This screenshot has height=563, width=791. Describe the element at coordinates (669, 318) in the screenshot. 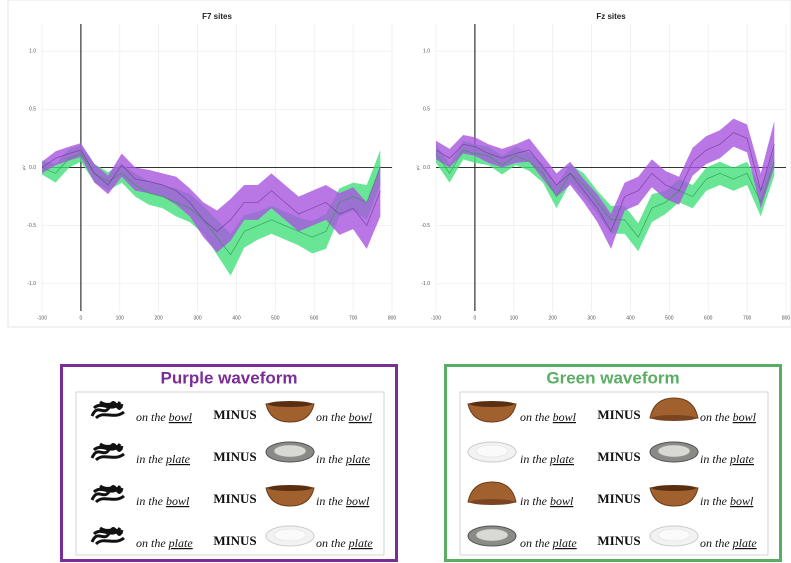

I see `x-tick-label: 500` at that location.